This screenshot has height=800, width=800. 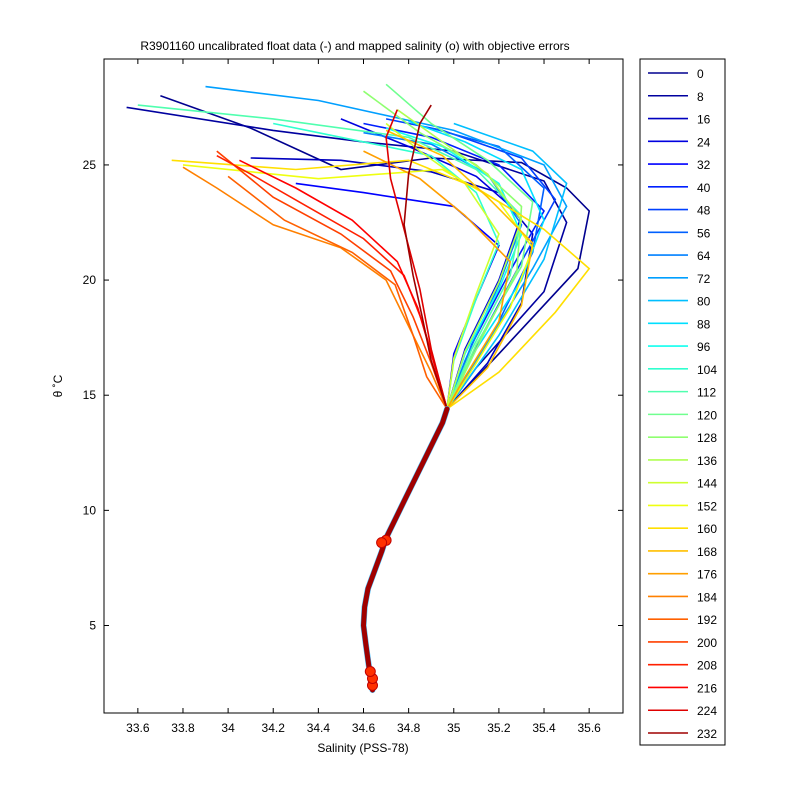 What do you see at coordinates (90, 510) in the screenshot?
I see `y-tick-label: 10` at bounding box center [90, 510].